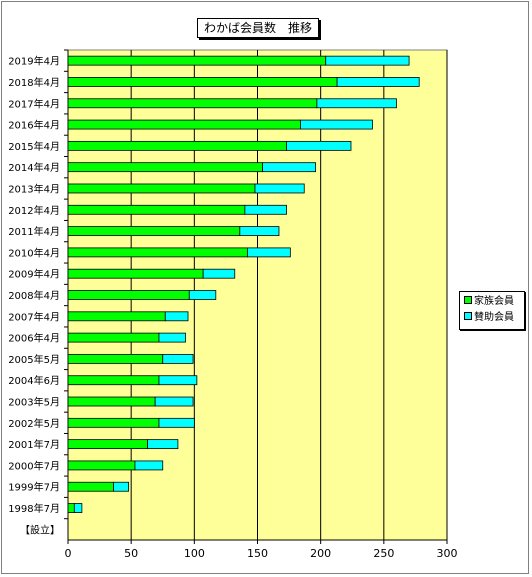 This screenshot has width=532, height=577. Describe the element at coordinates (34, 465) in the screenshot. I see `y-tick-label: 2000年7月` at that location.